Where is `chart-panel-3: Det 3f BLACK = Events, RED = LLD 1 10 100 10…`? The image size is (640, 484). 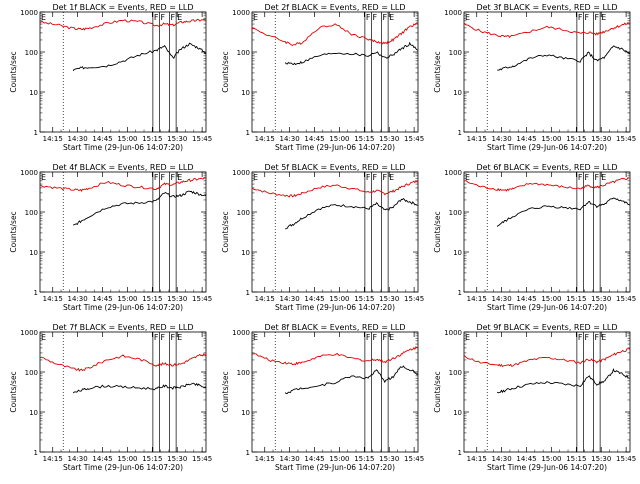
chart-panel-3: Det 3f BLACK = Events, RED = LLD 1 10 100 10… is located at coordinates (534, 77).